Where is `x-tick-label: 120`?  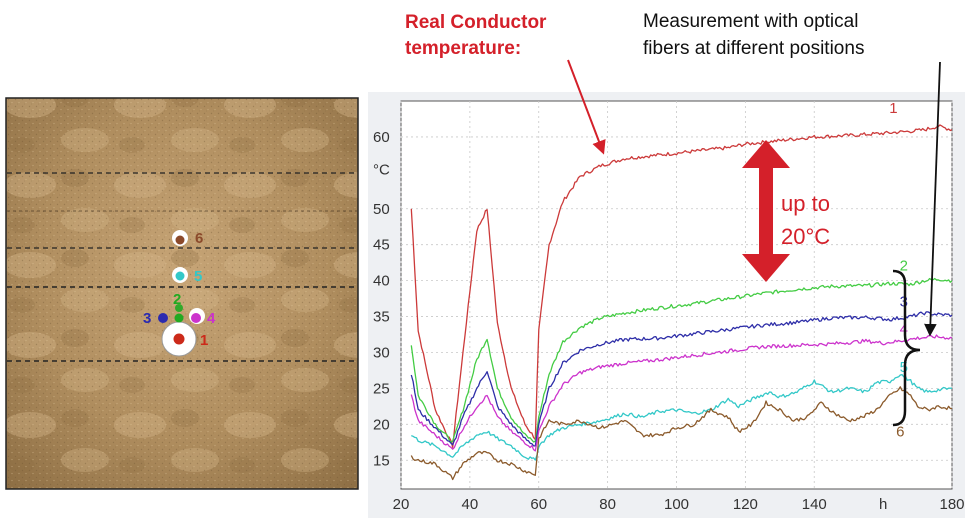 x-tick-label: 120 is located at coordinates (745, 504).